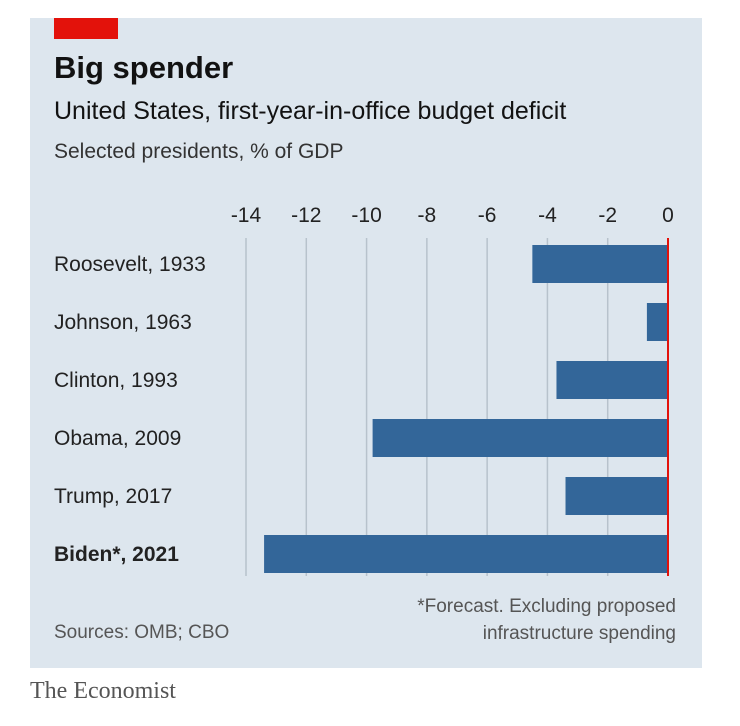 This screenshot has height=726, width=740. What do you see at coordinates (123, 322) in the screenshot?
I see `category-label: Johnson, 1963` at bounding box center [123, 322].